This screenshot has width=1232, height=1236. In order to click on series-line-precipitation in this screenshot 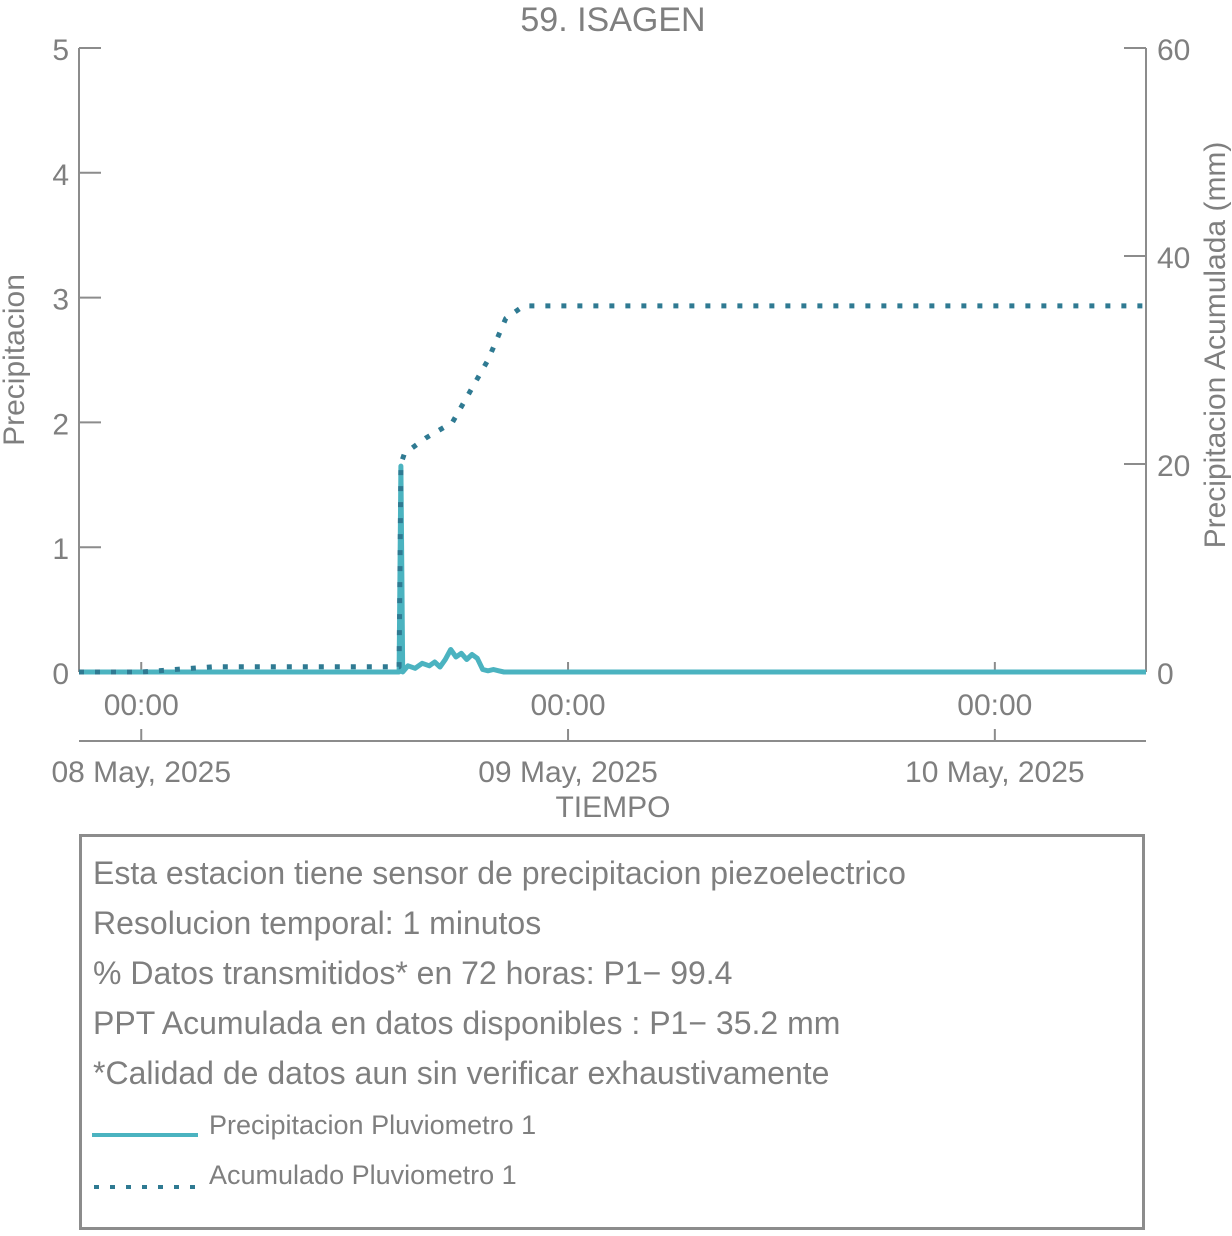, I will do `click(612, 569)`.